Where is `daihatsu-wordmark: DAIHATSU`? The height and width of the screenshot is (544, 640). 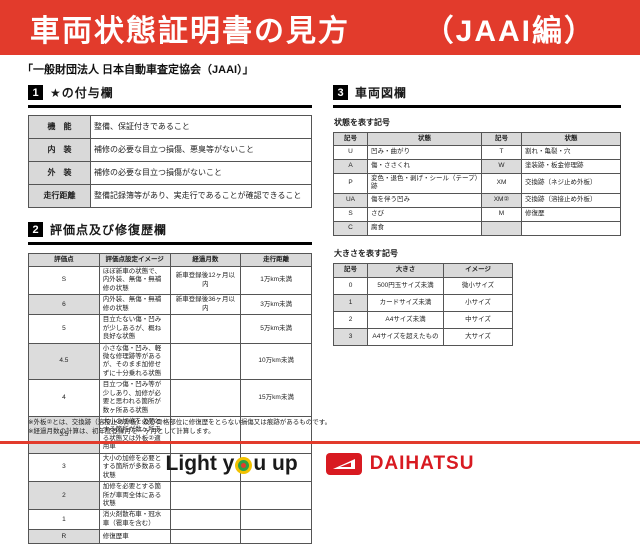 daihatsu-wordmark: DAIHATSU is located at coordinates (422, 463).